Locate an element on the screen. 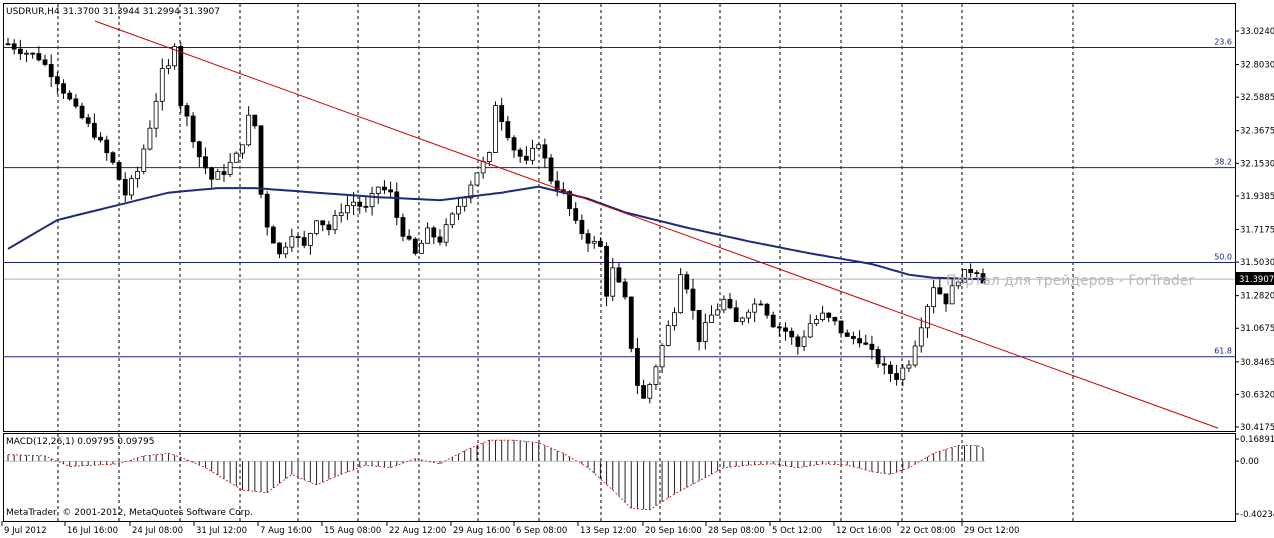 This screenshot has height=538, width=1274. macd-axis: 0.16891 0.00 -0.40234 is located at coordinates (1254, 477).